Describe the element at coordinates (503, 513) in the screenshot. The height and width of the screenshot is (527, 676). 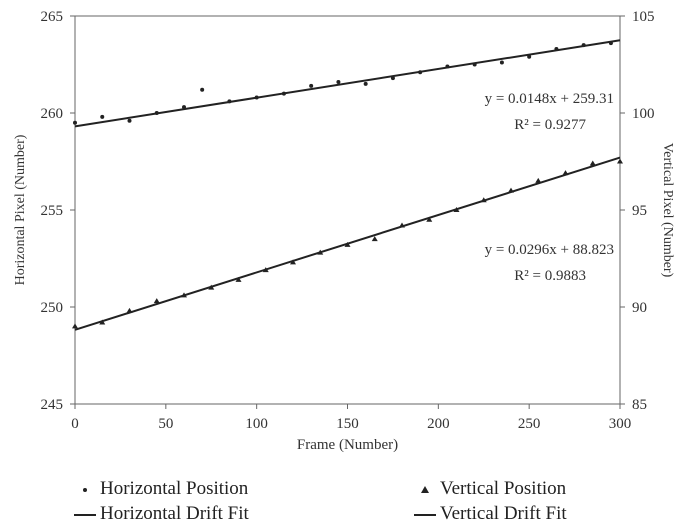
I see `legend-vertical-fit-label: Vertical Drift Fit` at that location.